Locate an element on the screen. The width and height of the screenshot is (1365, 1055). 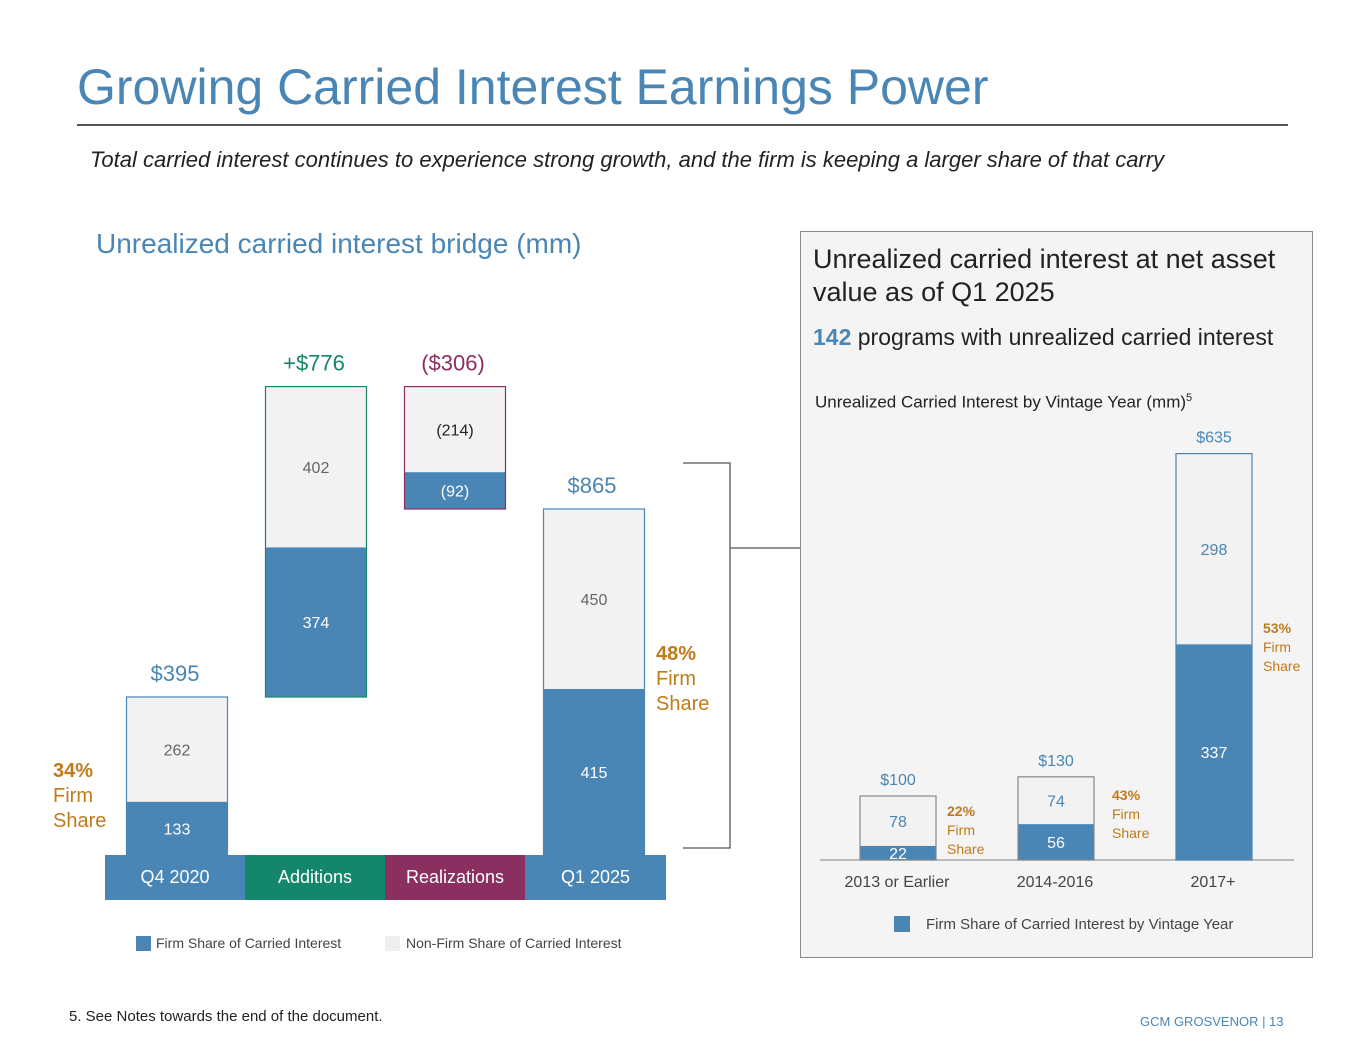
vintage-total-label: $130 is located at coordinates (1056, 761).